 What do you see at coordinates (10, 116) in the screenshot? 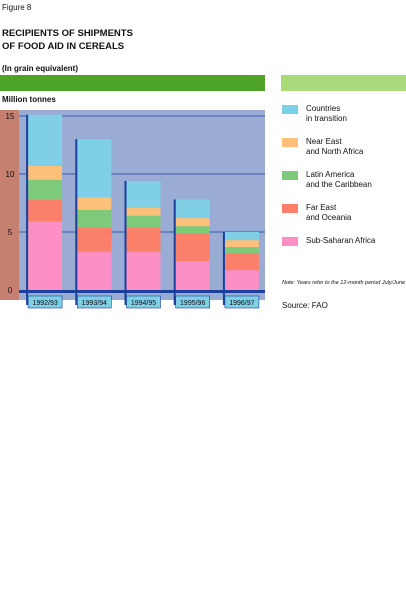
I see `y-tick-label: 15` at bounding box center [10, 116].